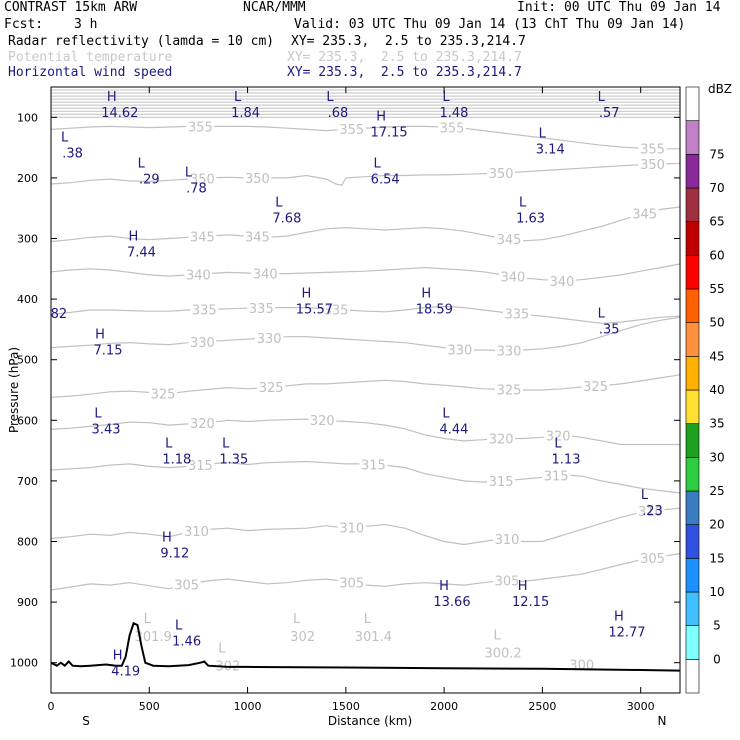 The width and height of the screenshot is (740, 740). What do you see at coordinates (27, 542) in the screenshot?
I see `y-tick-label: 800` at bounding box center [27, 542].